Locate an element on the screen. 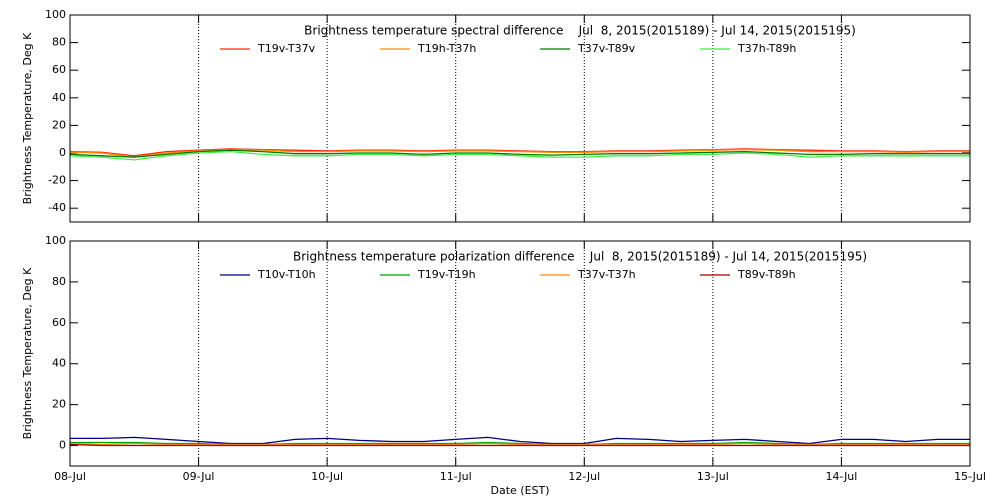  y-tick-label: -20 is located at coordinates (57, 180).